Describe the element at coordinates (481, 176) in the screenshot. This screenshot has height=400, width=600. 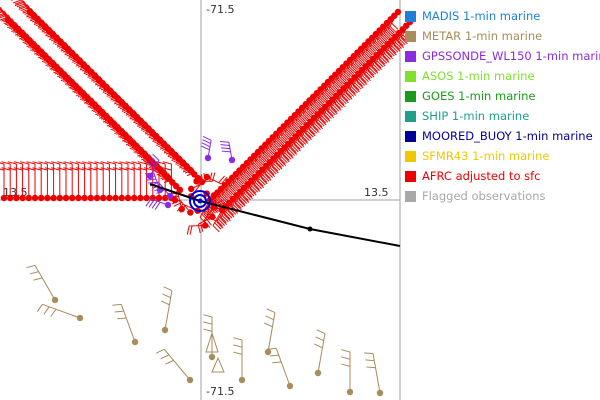
I see `legend-label: AFRC adjusted to sfc` at that location.